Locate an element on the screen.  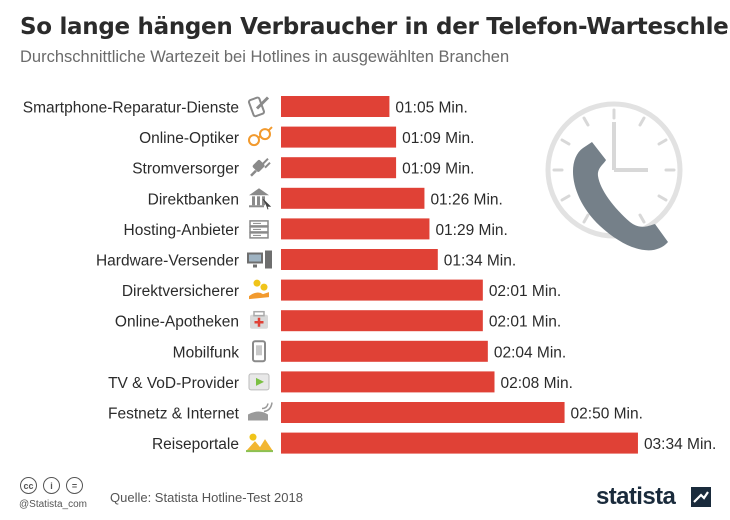
category-label: Hosting-Anbieter is located at coordinates (181, 230).